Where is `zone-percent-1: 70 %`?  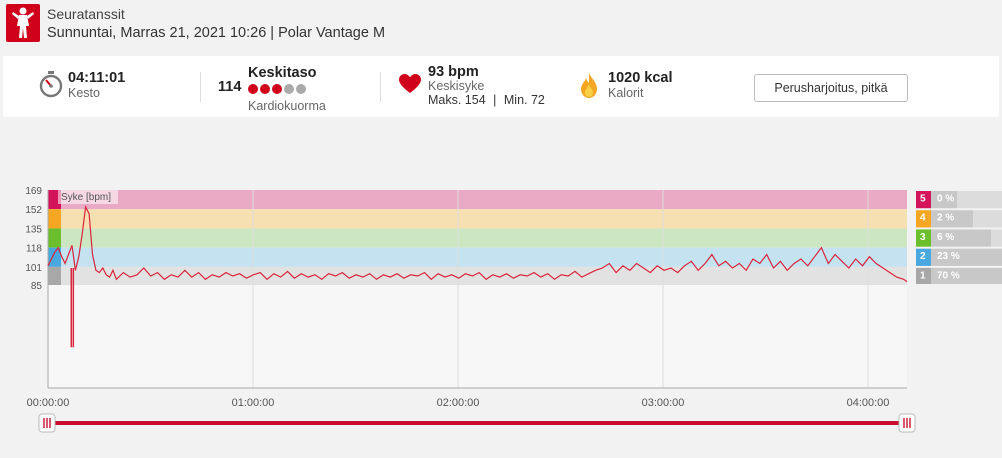 zone-percent-1: 70 % is located at coordinates (948, 275).